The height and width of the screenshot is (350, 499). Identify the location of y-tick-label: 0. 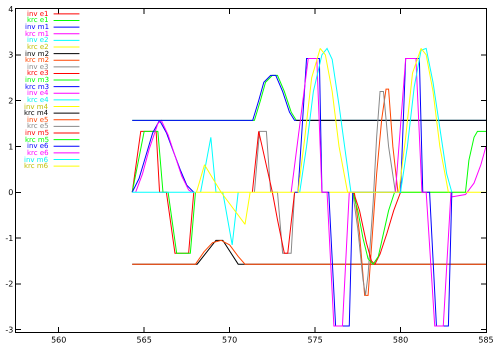
(11, 193).